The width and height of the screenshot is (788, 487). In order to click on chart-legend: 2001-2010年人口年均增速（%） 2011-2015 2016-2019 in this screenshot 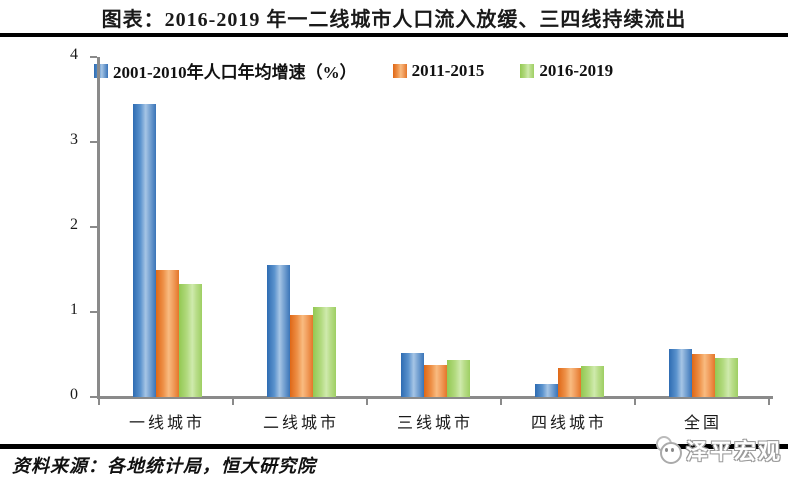, I will do `click(353, 70)`.